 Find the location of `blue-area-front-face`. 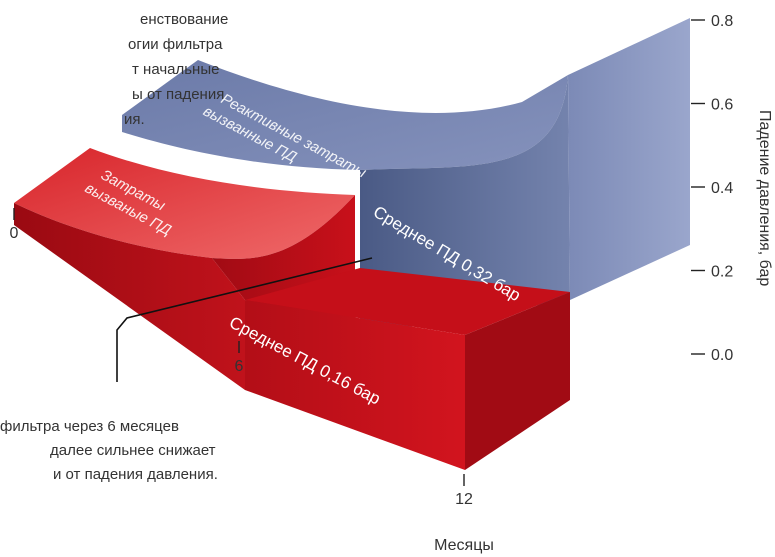

blue-area-front-face is located at coordinates (465, 205).